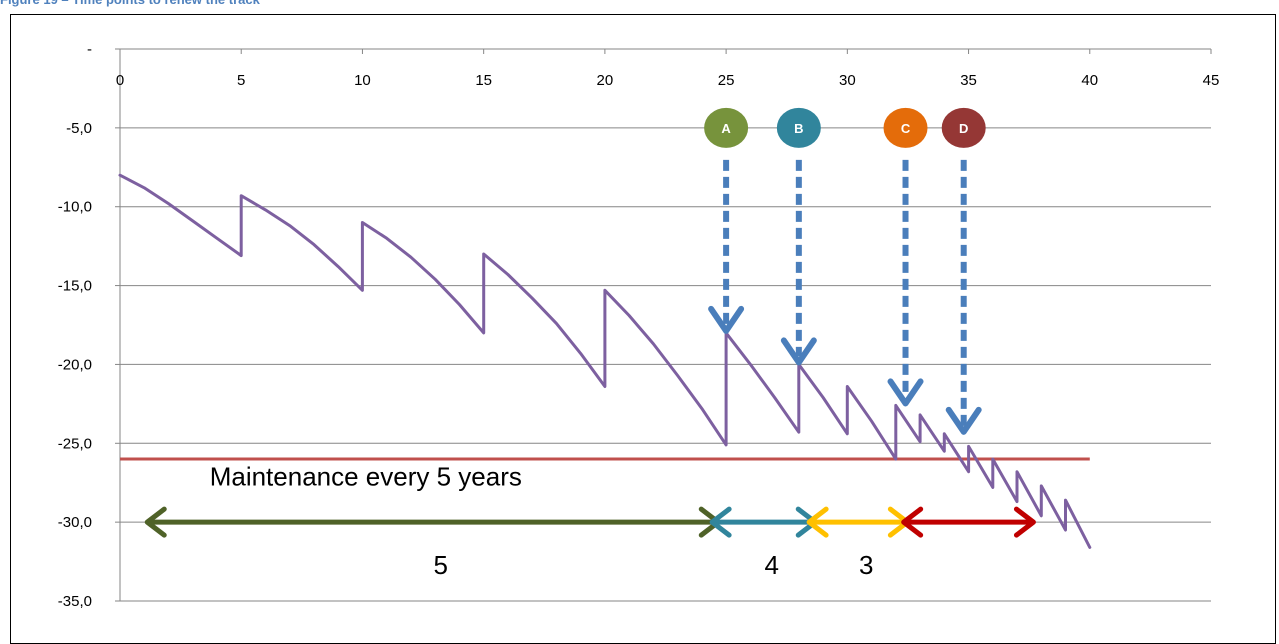 Image resolution: width=1279 pixels, height=644 pixels. What do you see at coordinates (441, 565) in the screenshot?
I see `span-label: 5` at bounding box center [441, 565].